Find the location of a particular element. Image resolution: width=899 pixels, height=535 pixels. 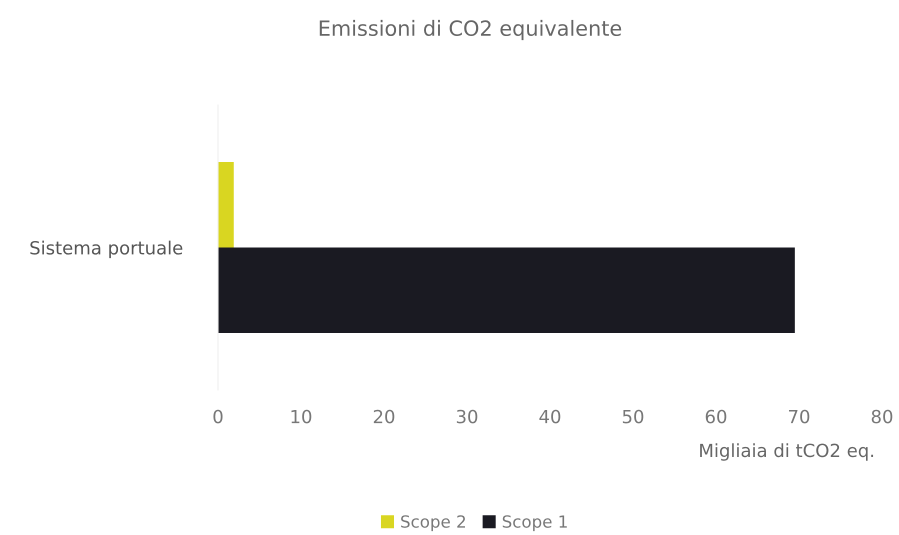

chart-title: Emissioni di CO2 equivalente is located at coordinates (471, 30).